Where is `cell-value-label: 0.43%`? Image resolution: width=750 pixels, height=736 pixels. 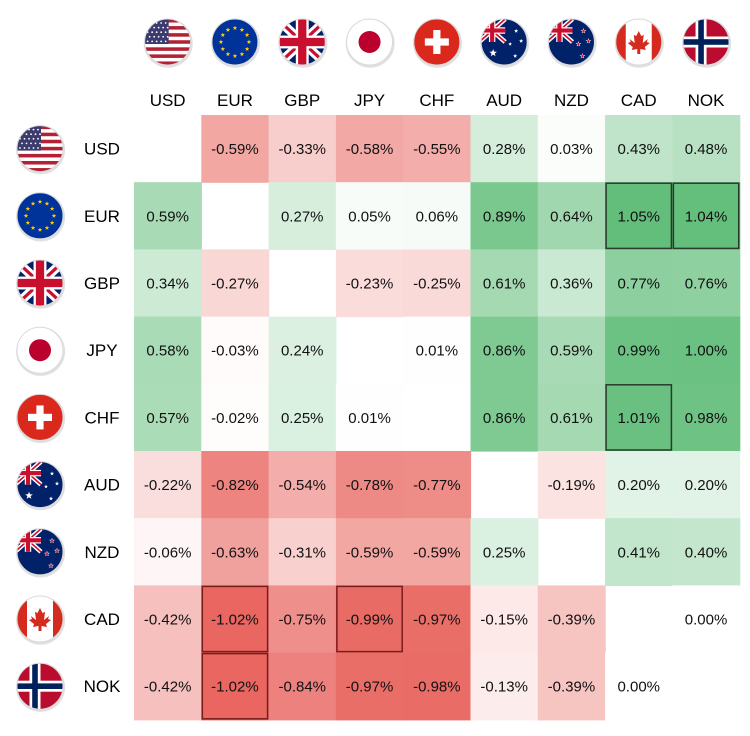
cell-value-label: 0.43% is located at coordinates (638, 149).